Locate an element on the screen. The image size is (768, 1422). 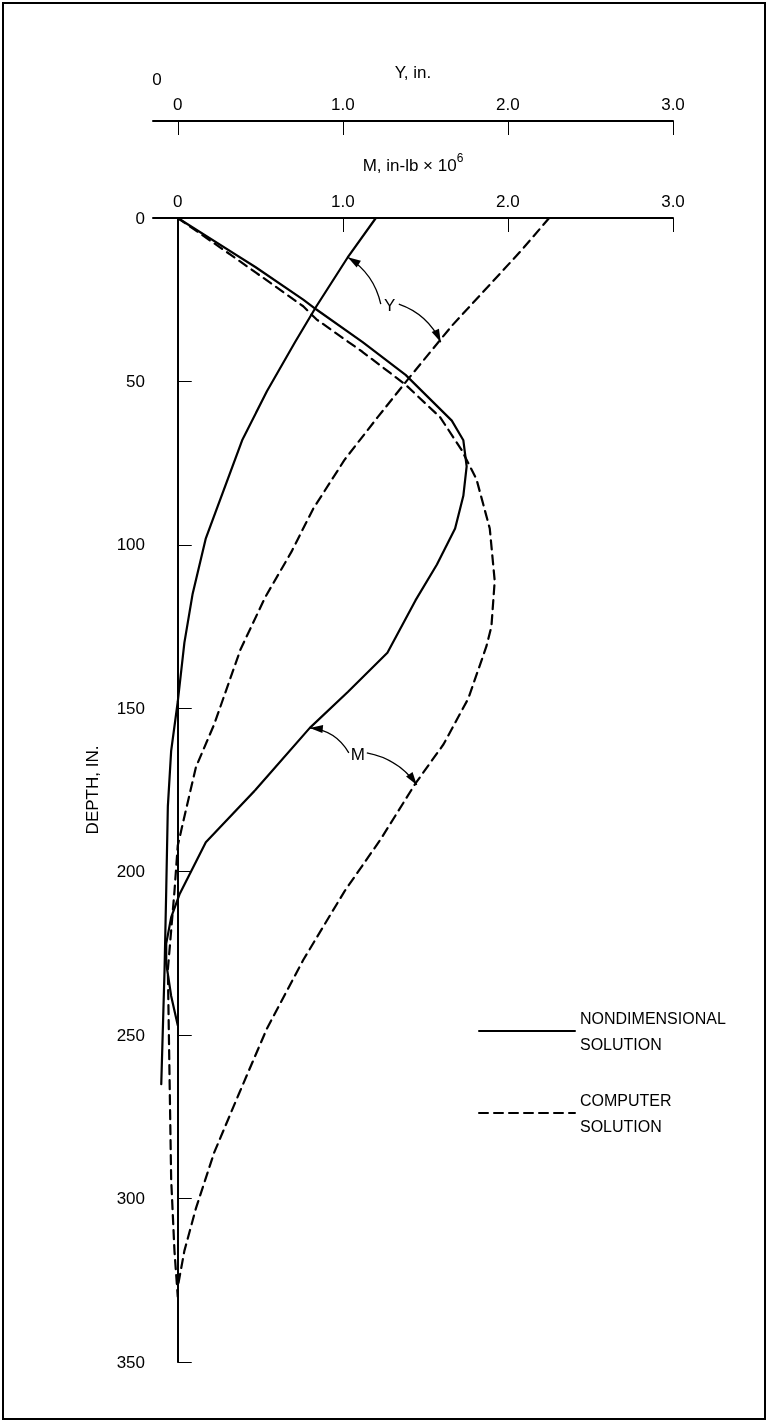
annotation: M is located at coordinates (357, 754).